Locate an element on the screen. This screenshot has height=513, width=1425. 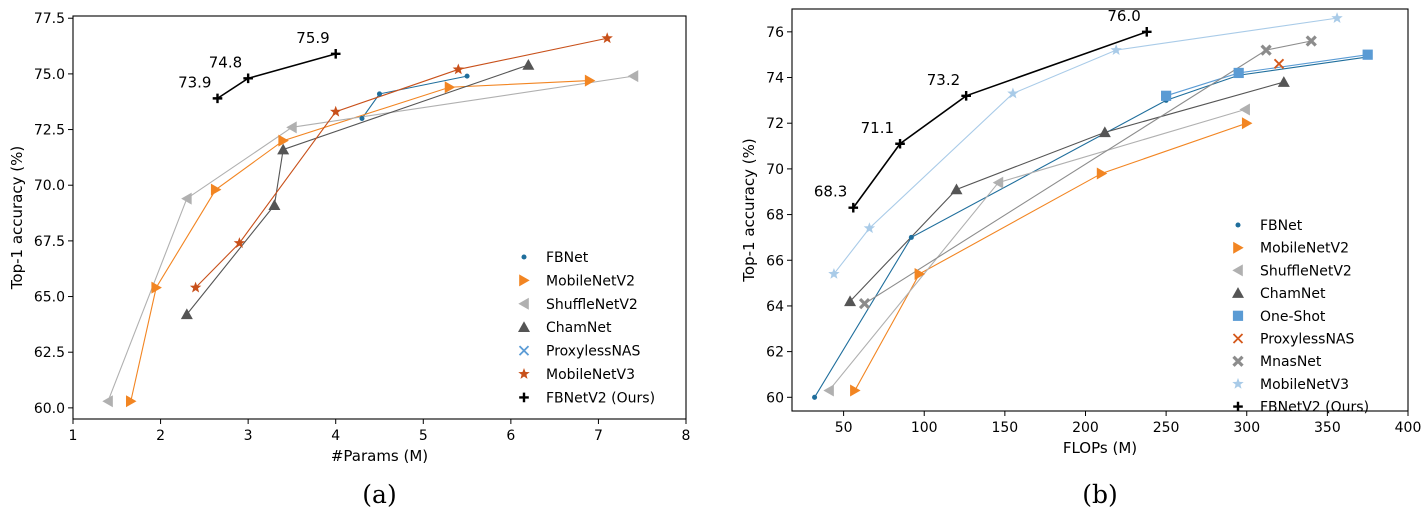
x-tick-label: 100 is located at coordinates (924, 428).